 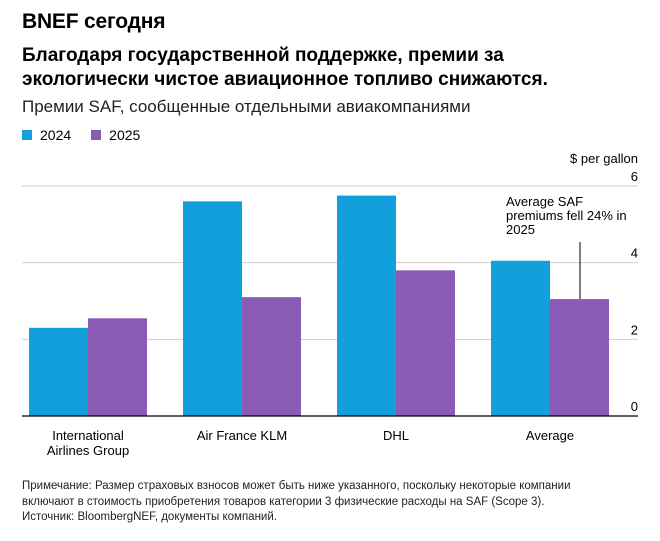 I want to click on legend-swatch-2025, so click(x=96, y=135).